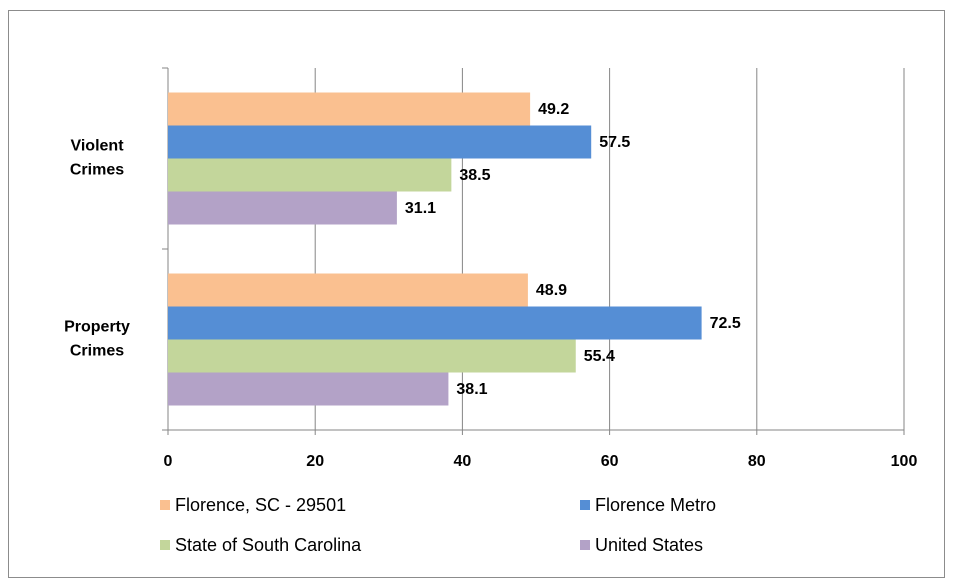 The width and height of the screenshot is (954, 584). What do you see at coordinates (168, 461) in the screenshot?
I see `x-tick-label: 0` at bounding box center [168, 461].